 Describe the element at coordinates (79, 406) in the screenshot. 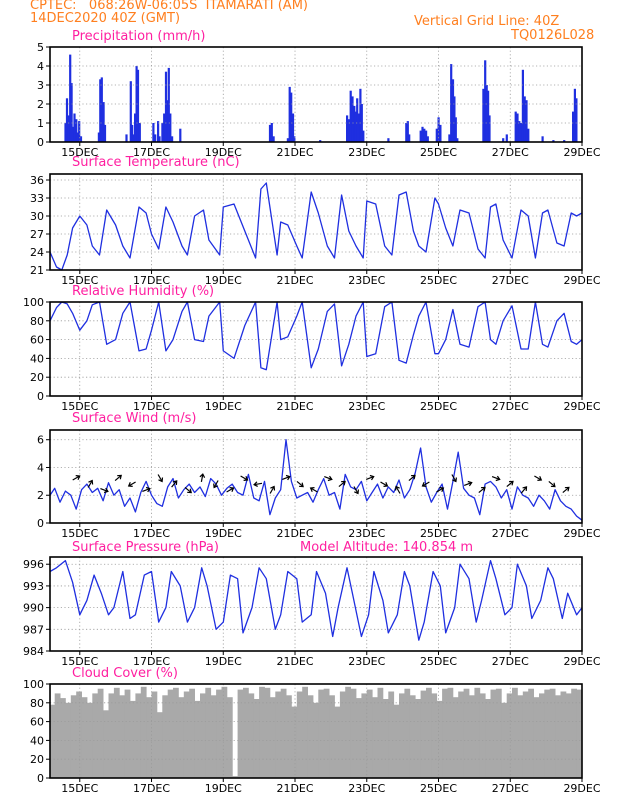

I see `rh-xtick-label: 15DEC` at that location.